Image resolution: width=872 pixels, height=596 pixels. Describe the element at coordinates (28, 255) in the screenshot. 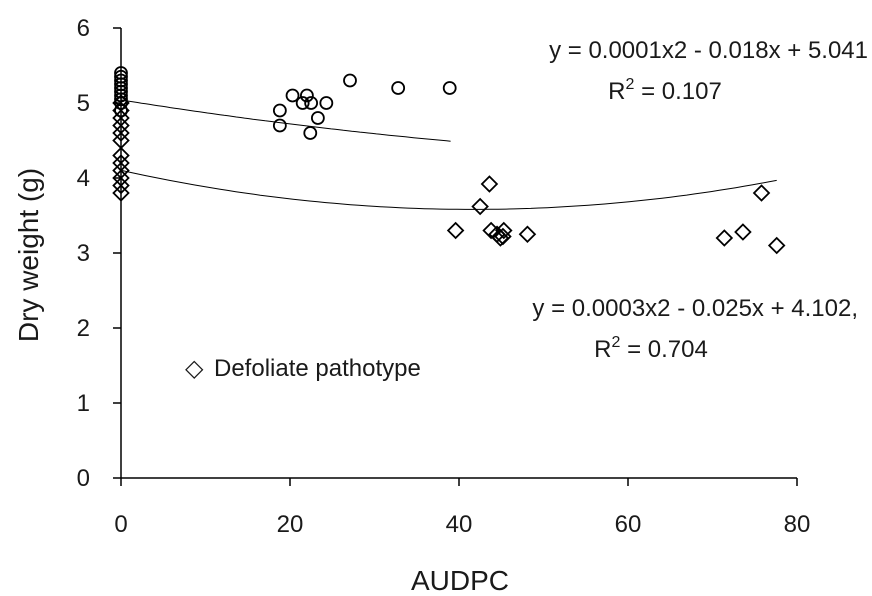

I see `y-axis-title: Dry weight (g)` at that location.